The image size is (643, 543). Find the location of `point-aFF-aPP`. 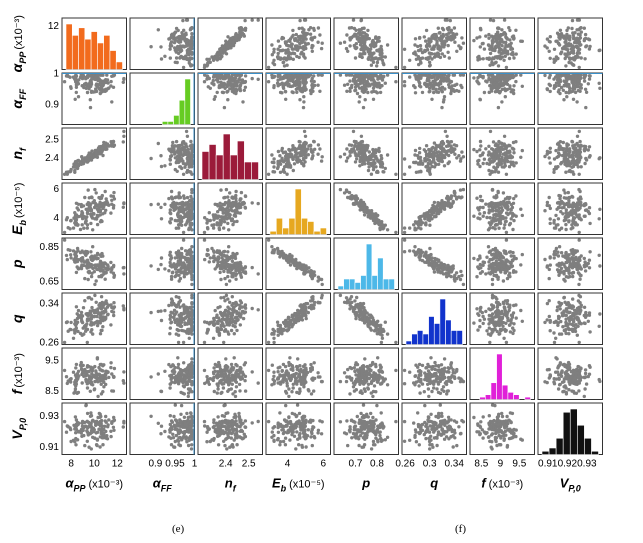

point-aFF-aPP is located at coordinates (191, 66).